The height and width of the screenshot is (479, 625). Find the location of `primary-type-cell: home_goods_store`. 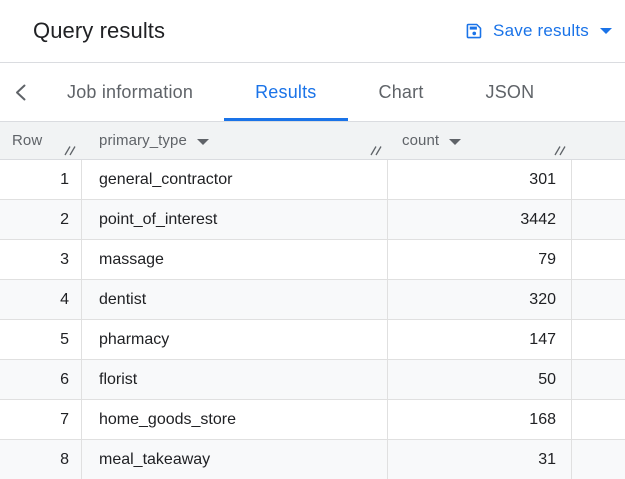

primary-type-cell: home_goods_store is located at coordinates (235, 419).